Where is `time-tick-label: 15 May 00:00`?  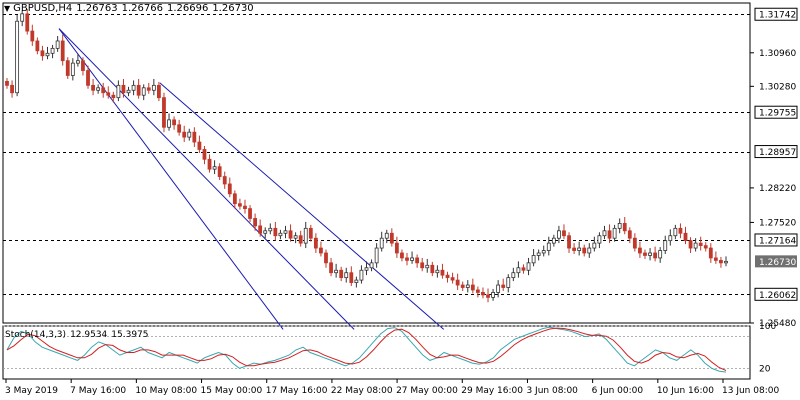 time-tick-label: 15 May 00:00 is located at coordinates (232, 391).